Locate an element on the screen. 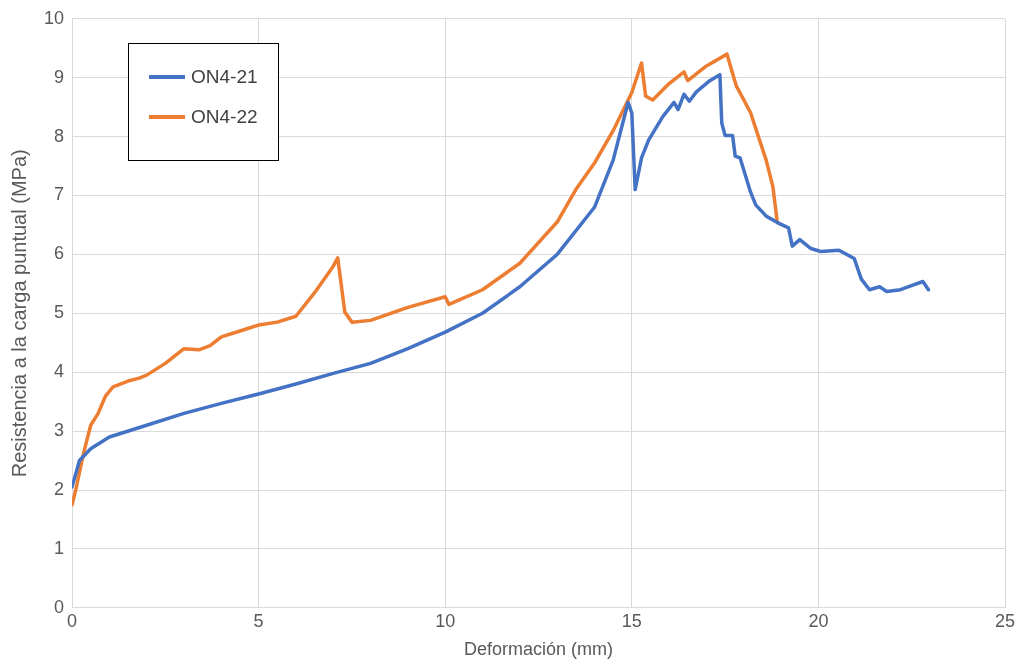  y-tick-label: 10 is located at coordinates (54, 17).